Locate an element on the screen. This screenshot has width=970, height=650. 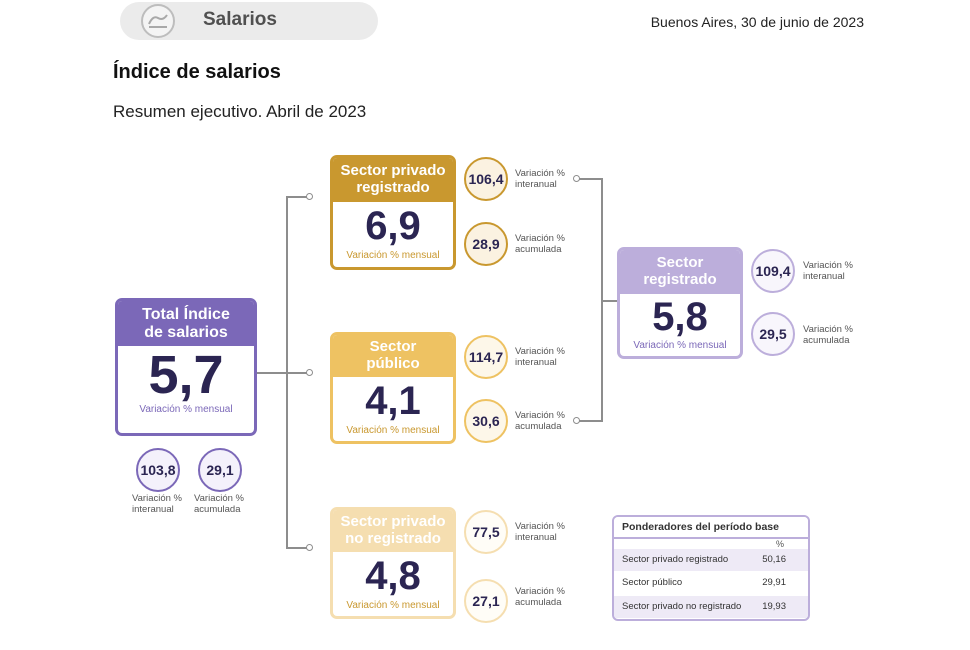
row-value: 29,91 is located at coordinates (774, 582).